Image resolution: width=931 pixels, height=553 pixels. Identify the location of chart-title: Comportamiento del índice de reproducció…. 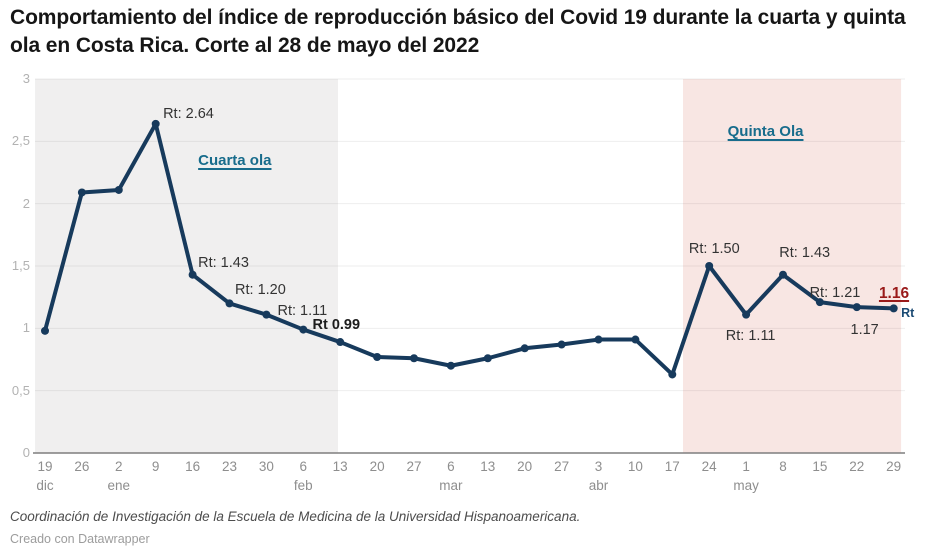
(458, 31).